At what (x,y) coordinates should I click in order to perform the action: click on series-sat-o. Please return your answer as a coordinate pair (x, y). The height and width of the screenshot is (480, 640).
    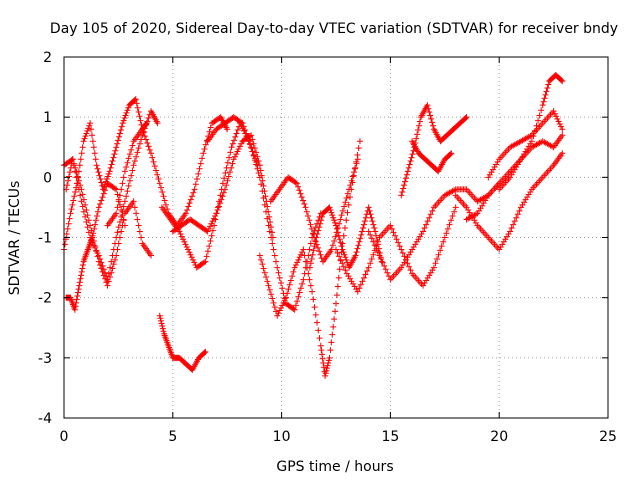
    Looking at the image, I should click on (434, 150).